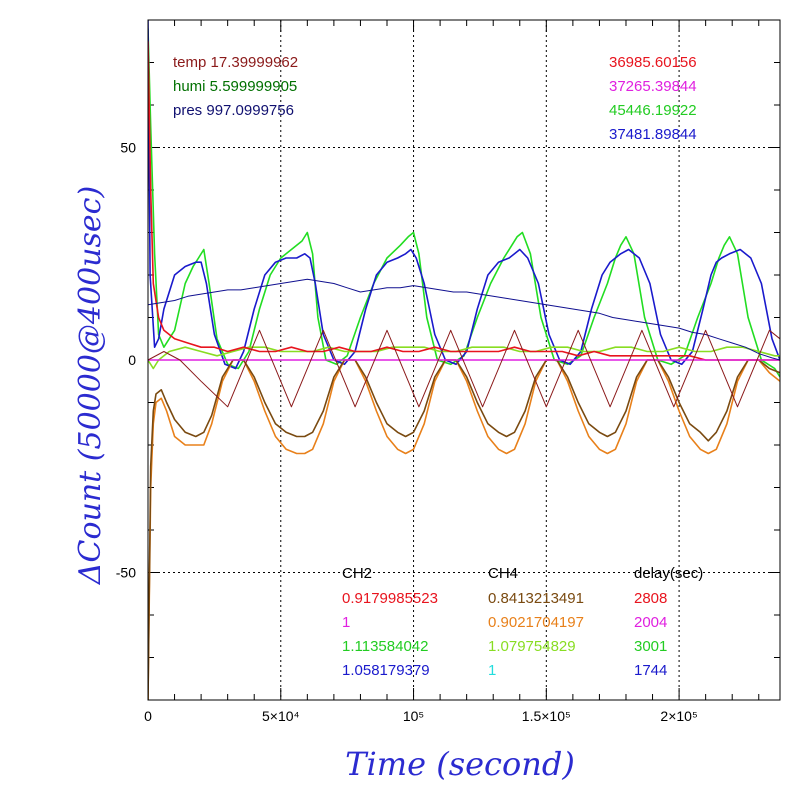  What do you see at coordinates (235, 62) in the screenshot?
I see `env-annotation: temp 17.39999962` at bounding box center [235, 62].